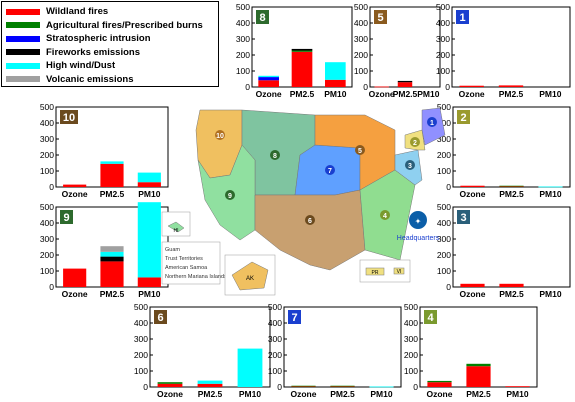 This screenshot has width=575, height=402. What do you see at coordinates (184, 259) in the screenshot?
I see `territory-label: Trust Territories` at bounding box center [184, 259].